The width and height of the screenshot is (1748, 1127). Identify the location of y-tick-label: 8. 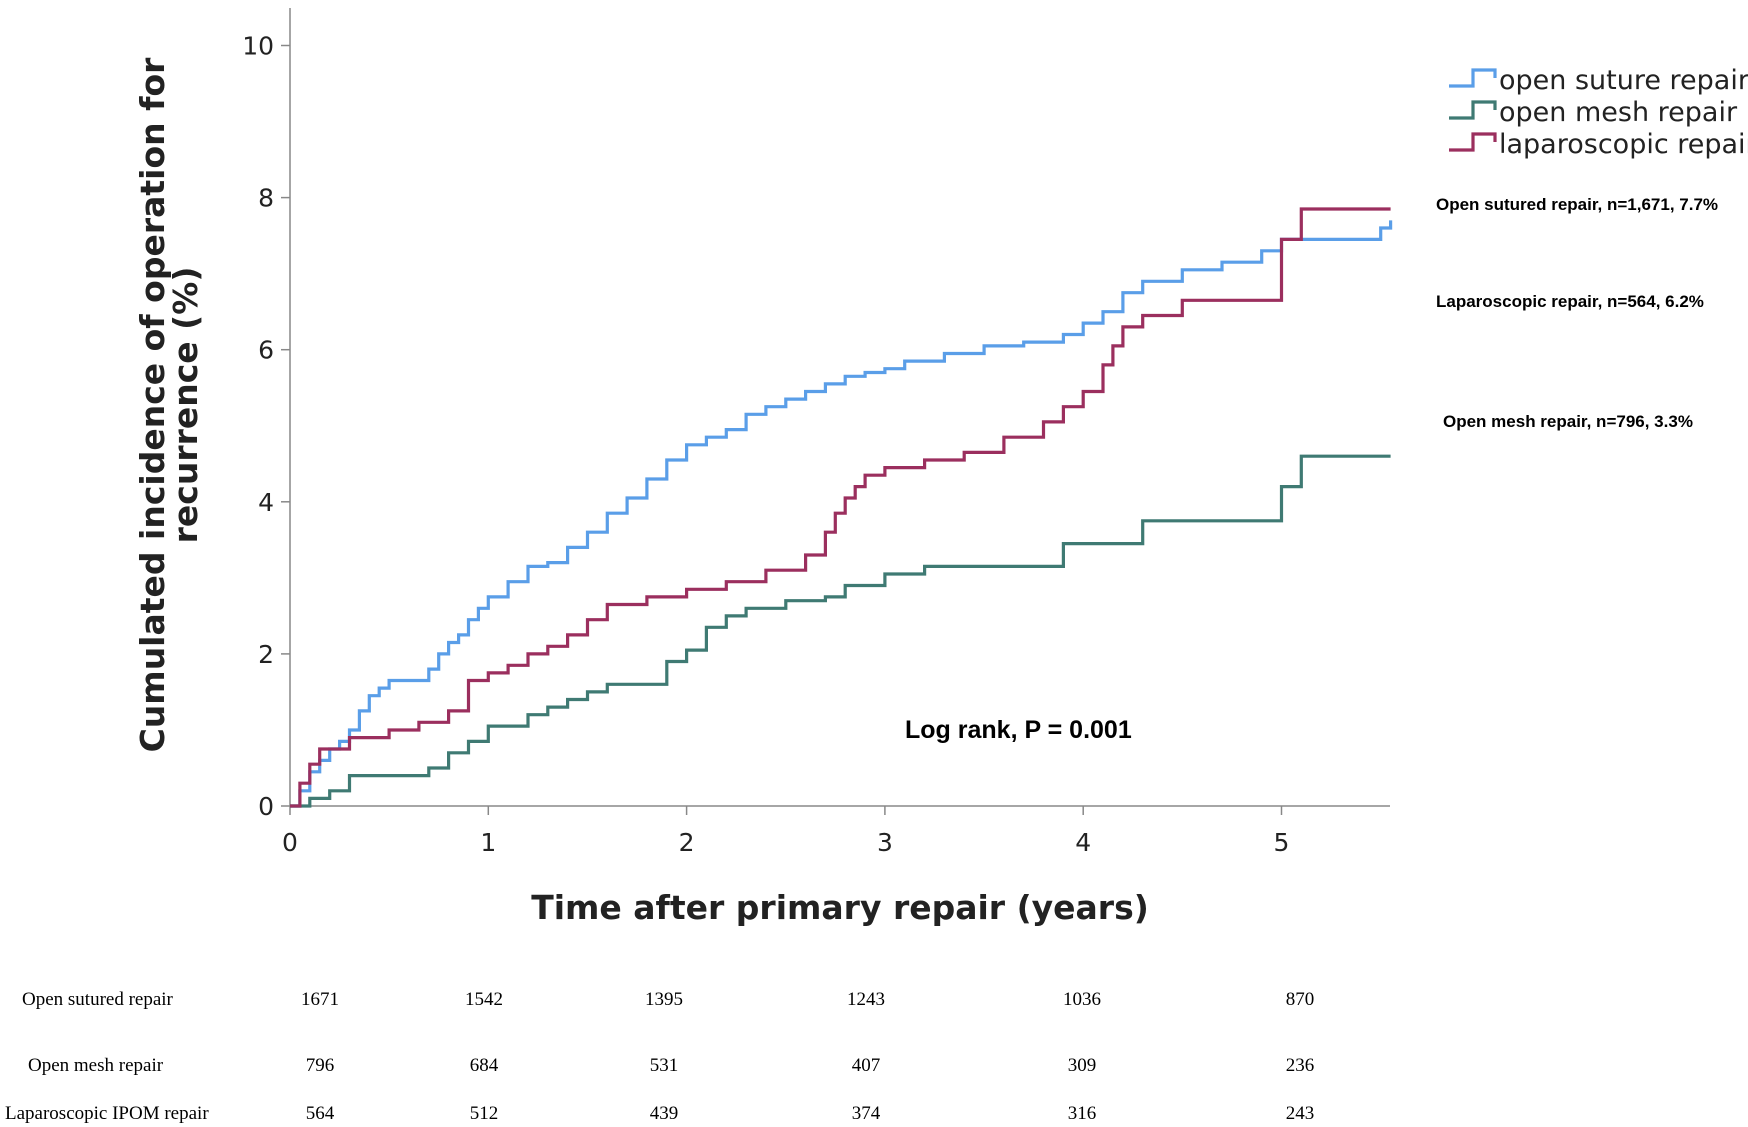
(266, 198).